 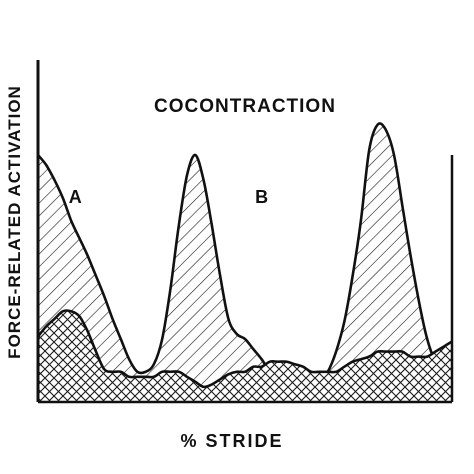 What do you see at coordinates (245, 106) in the screenshot?
I see `chart-title: COCONTRACTION` at bounding box center [245, 106].